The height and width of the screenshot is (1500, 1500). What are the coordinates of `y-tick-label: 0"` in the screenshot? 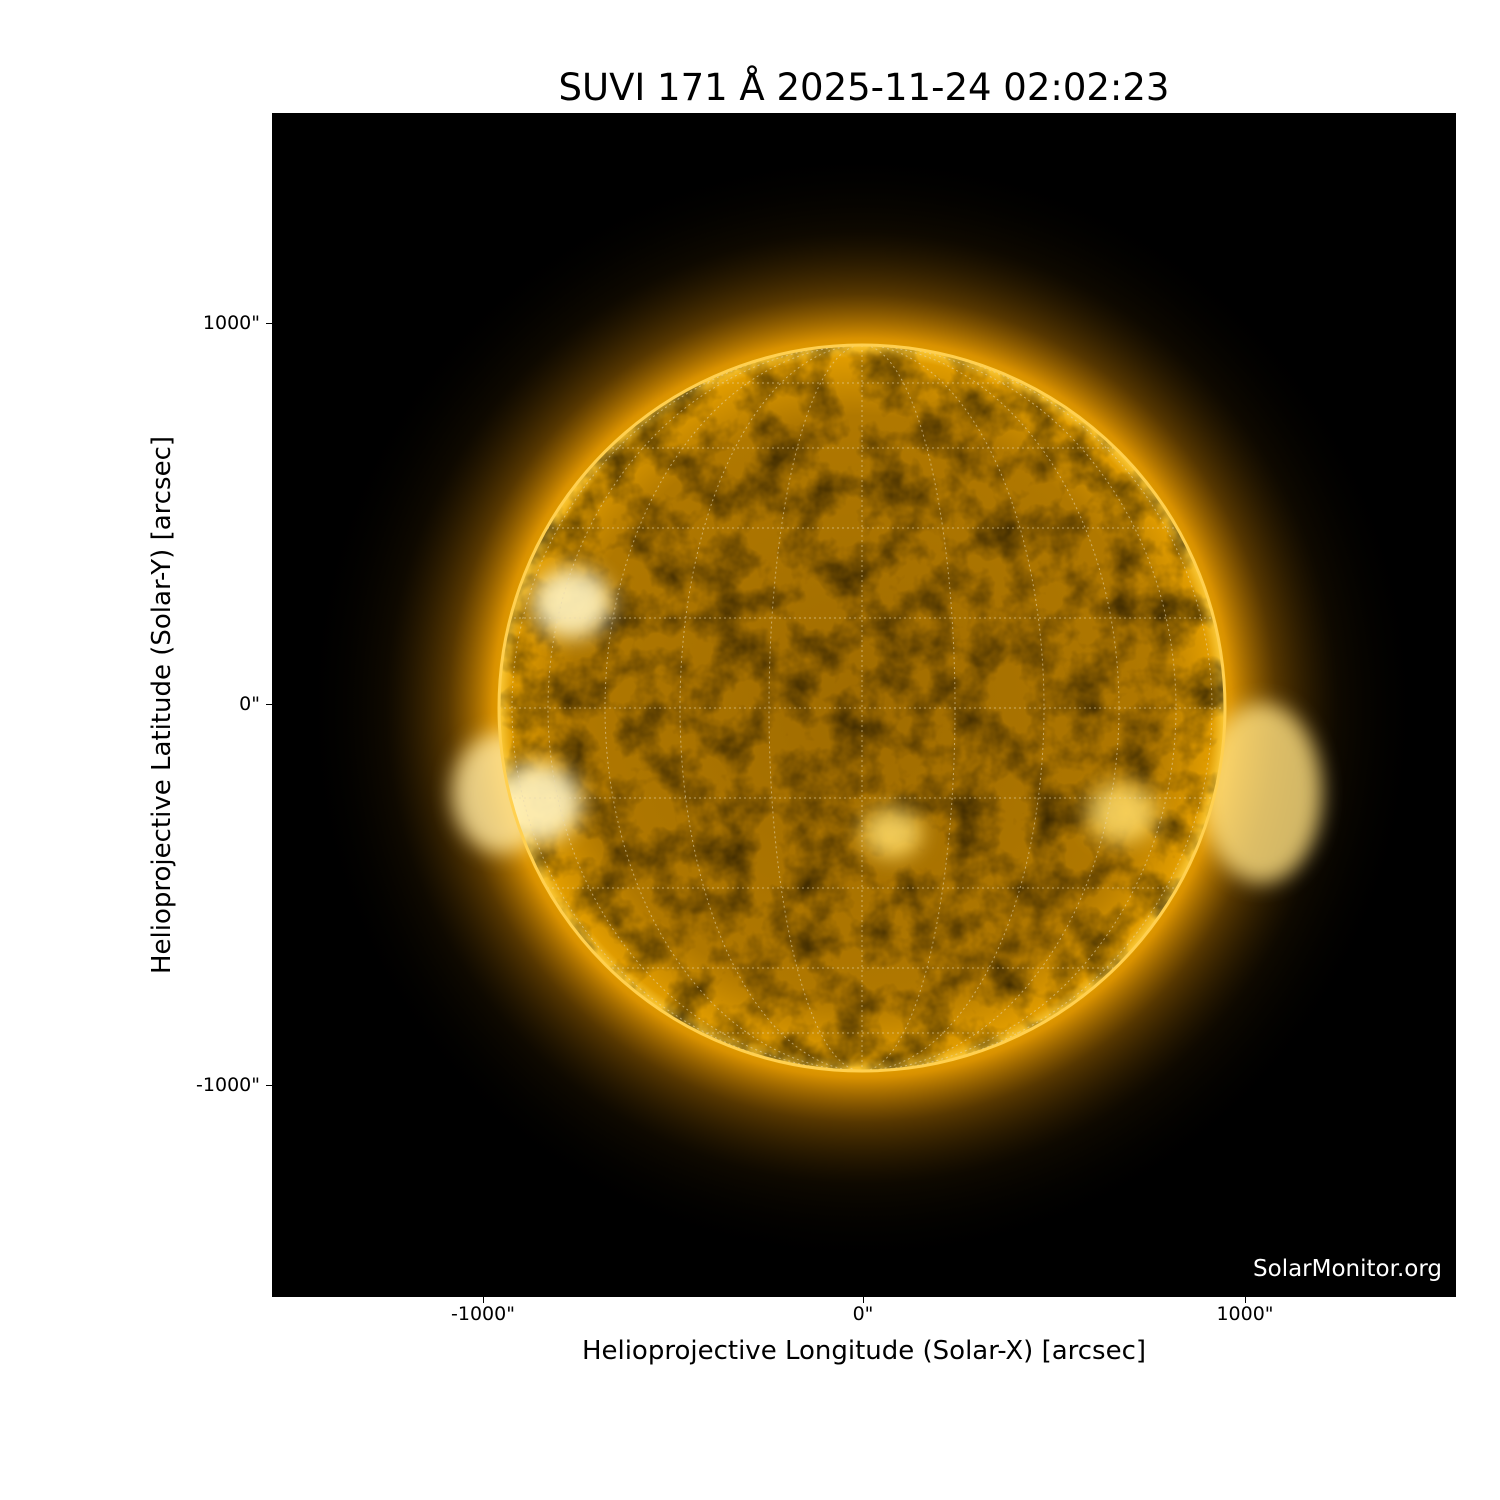 It's located at (249, 704).